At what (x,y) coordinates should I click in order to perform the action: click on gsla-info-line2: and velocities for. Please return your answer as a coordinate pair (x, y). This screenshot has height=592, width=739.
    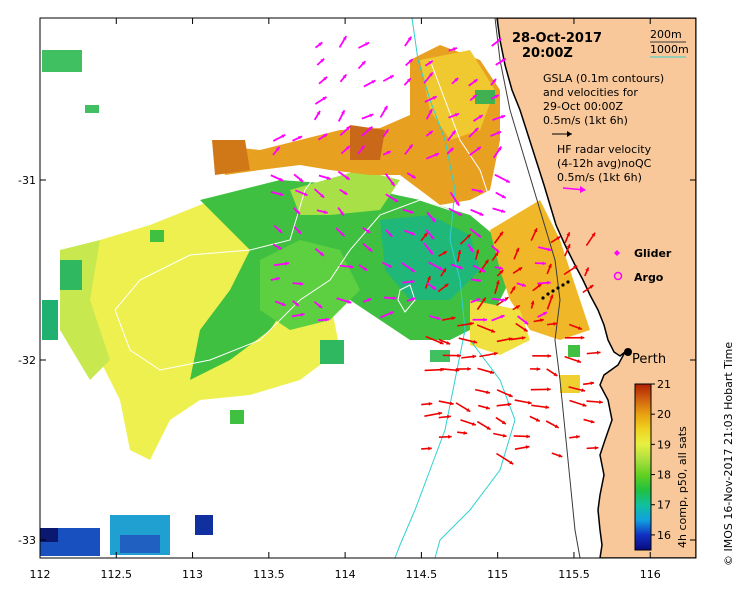
    Looking at the image, I should click on (590, 92).